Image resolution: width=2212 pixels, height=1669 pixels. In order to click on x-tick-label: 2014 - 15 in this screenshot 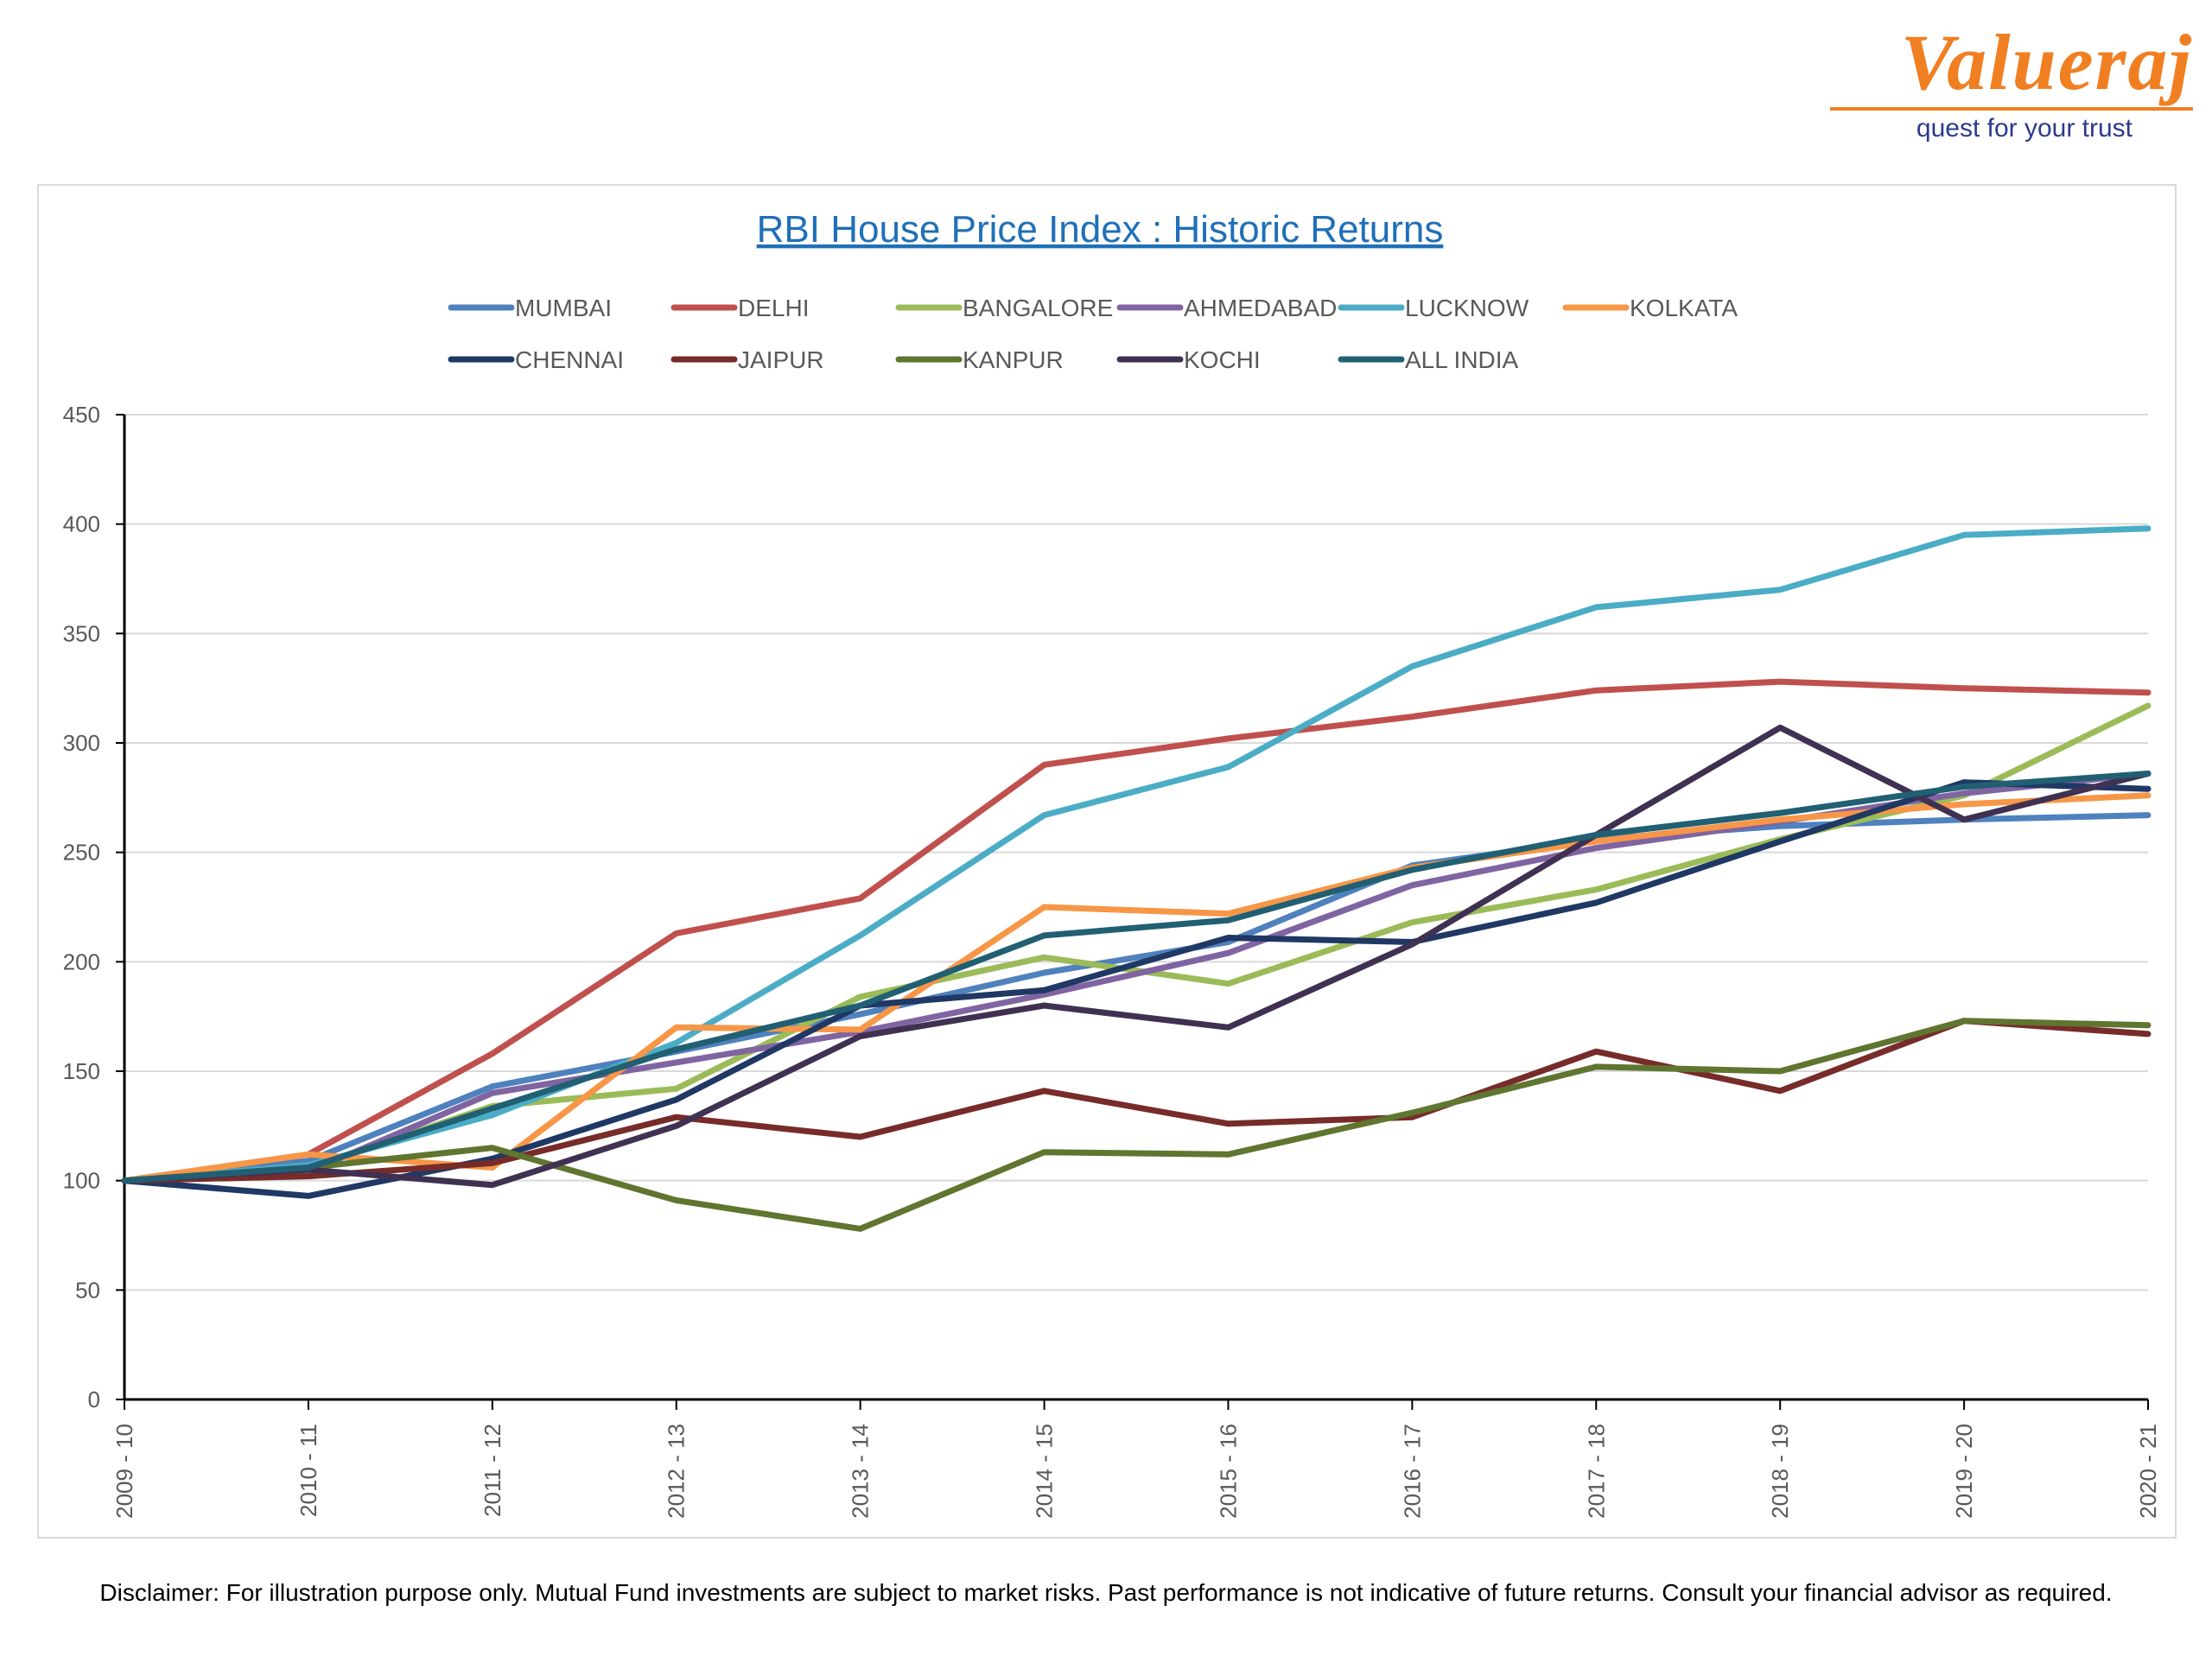, I will do `click(1045, 1471)`.